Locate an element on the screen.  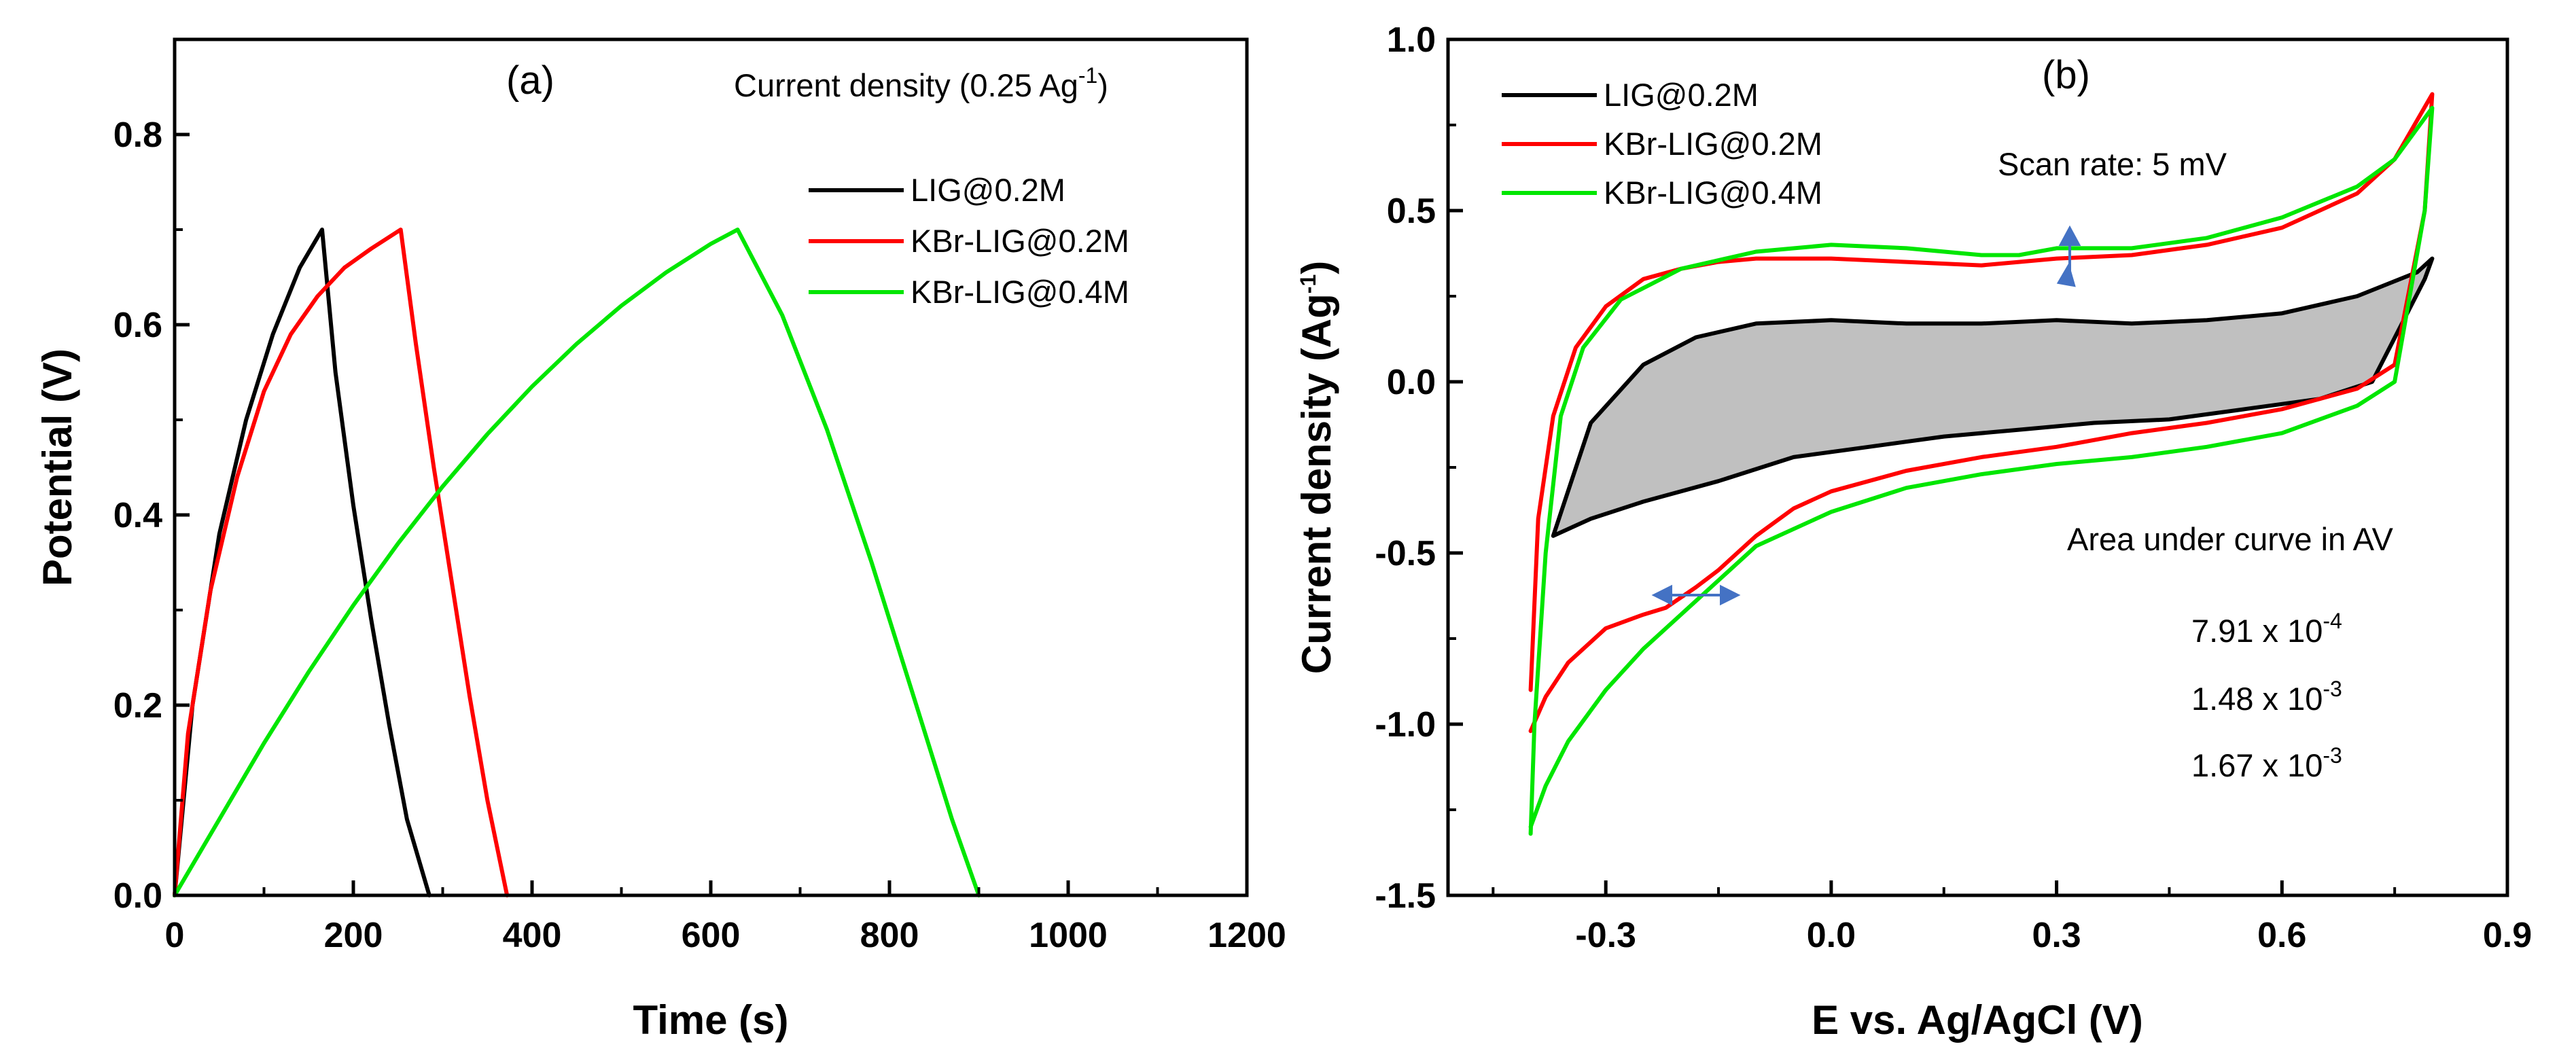
chart-b-area-title: Area under curve in AV is located at coordinates (2230, 539).